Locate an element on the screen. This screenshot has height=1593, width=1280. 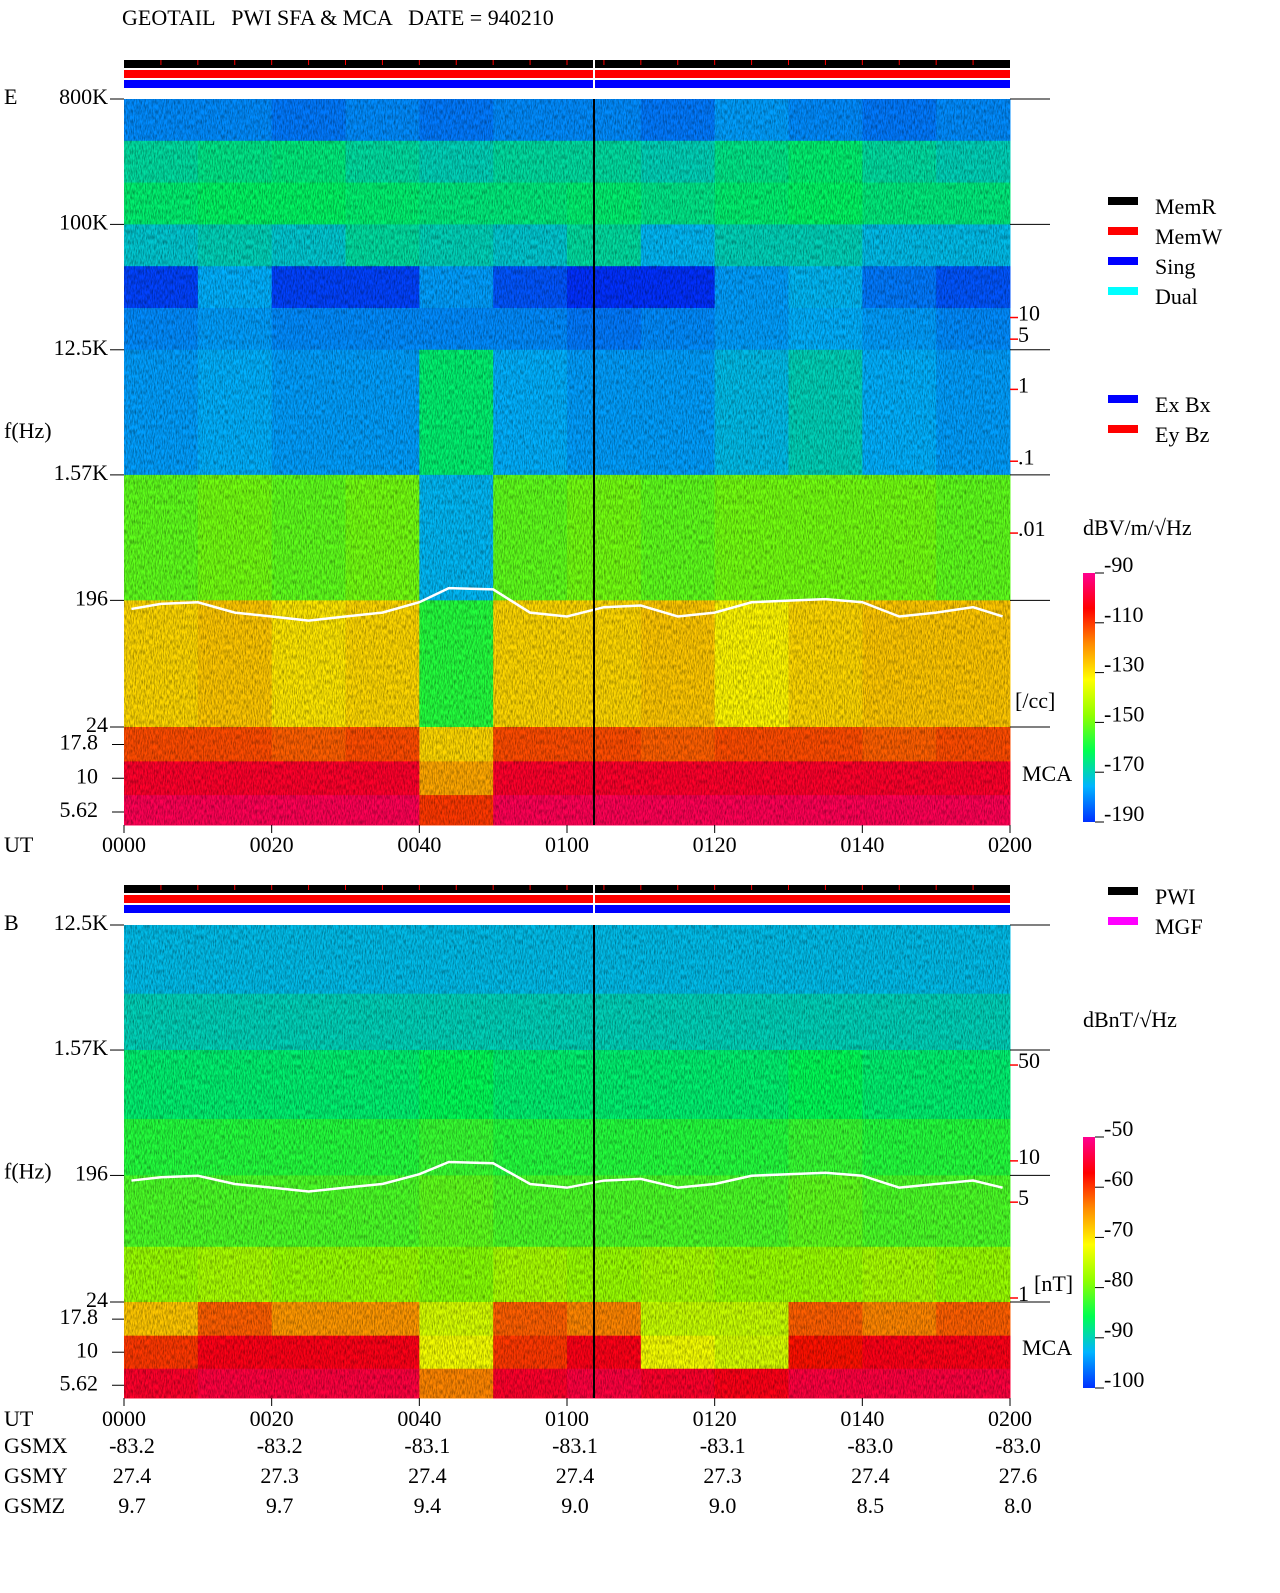
legend-label: Sing is located at coordinates (1175, 266).